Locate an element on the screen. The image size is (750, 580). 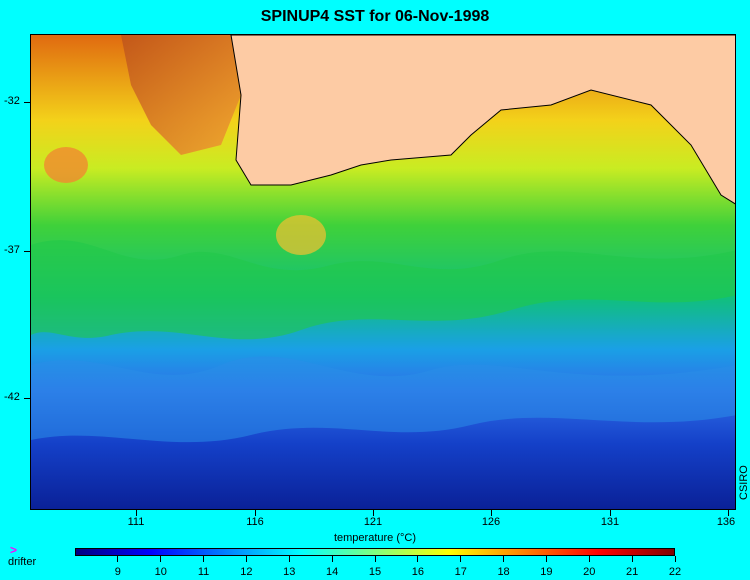
colorbar-tick-label: 22 is located at coordinates (675, 572).